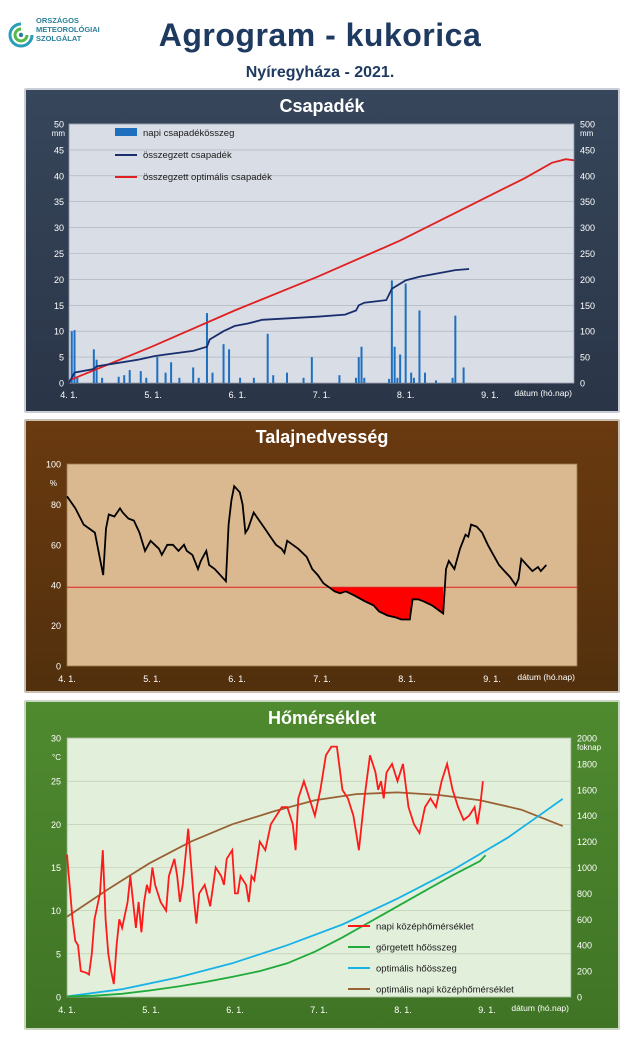 The height and width of the screenshot is (1048, 640). I want to click on y-tick-label-right: 150, so click(587, 306).